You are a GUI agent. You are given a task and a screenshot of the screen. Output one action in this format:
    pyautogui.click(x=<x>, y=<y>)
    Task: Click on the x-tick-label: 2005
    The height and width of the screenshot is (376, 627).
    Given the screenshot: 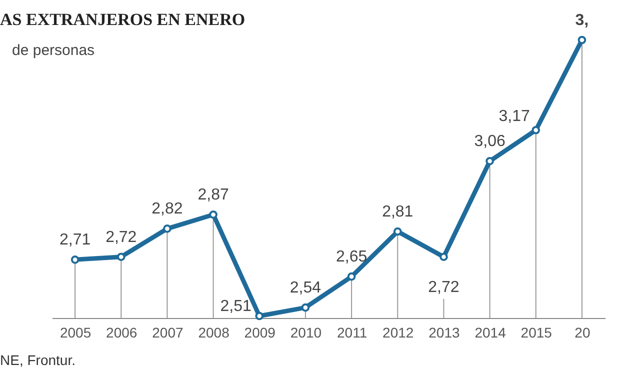 What is the action you would take?
    pyautogui.click(x=76, y=332)
    